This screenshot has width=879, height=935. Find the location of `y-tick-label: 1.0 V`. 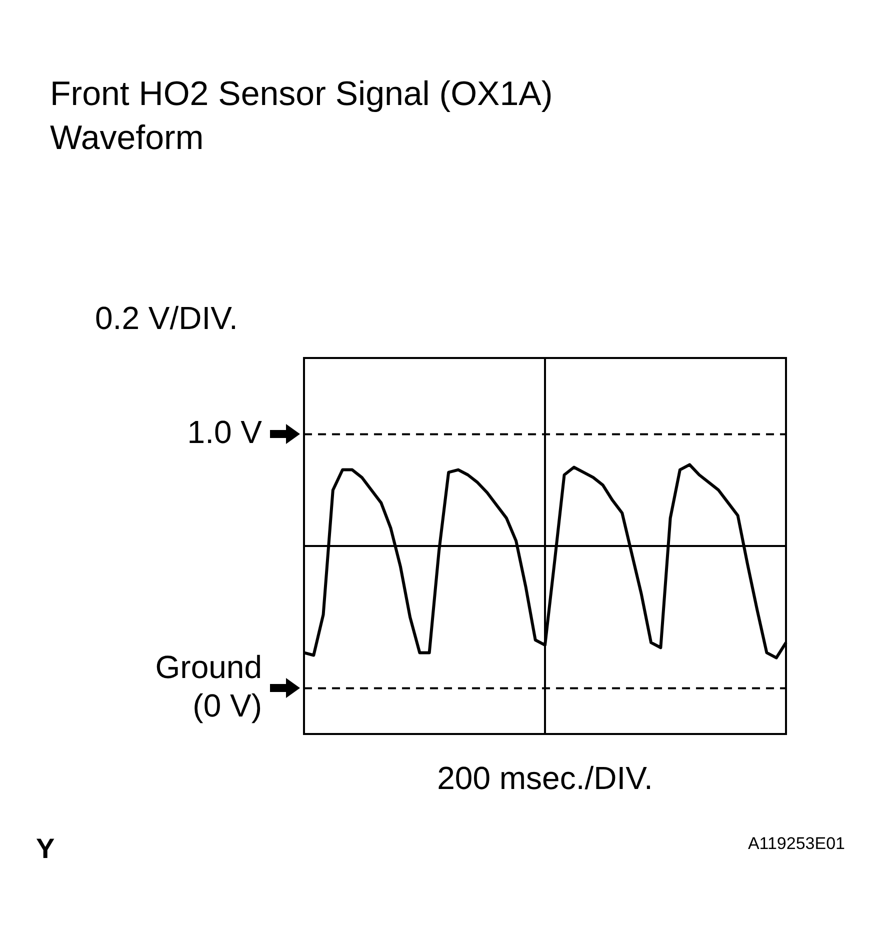

y-tick-label: 1.0 V is located at coordinates (225, 432).